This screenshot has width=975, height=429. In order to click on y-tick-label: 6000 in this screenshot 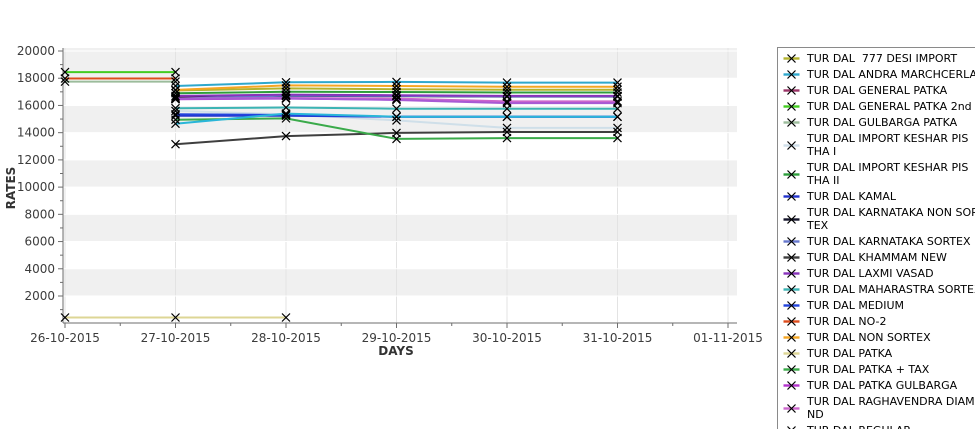, I will do `click(39, 242)`.